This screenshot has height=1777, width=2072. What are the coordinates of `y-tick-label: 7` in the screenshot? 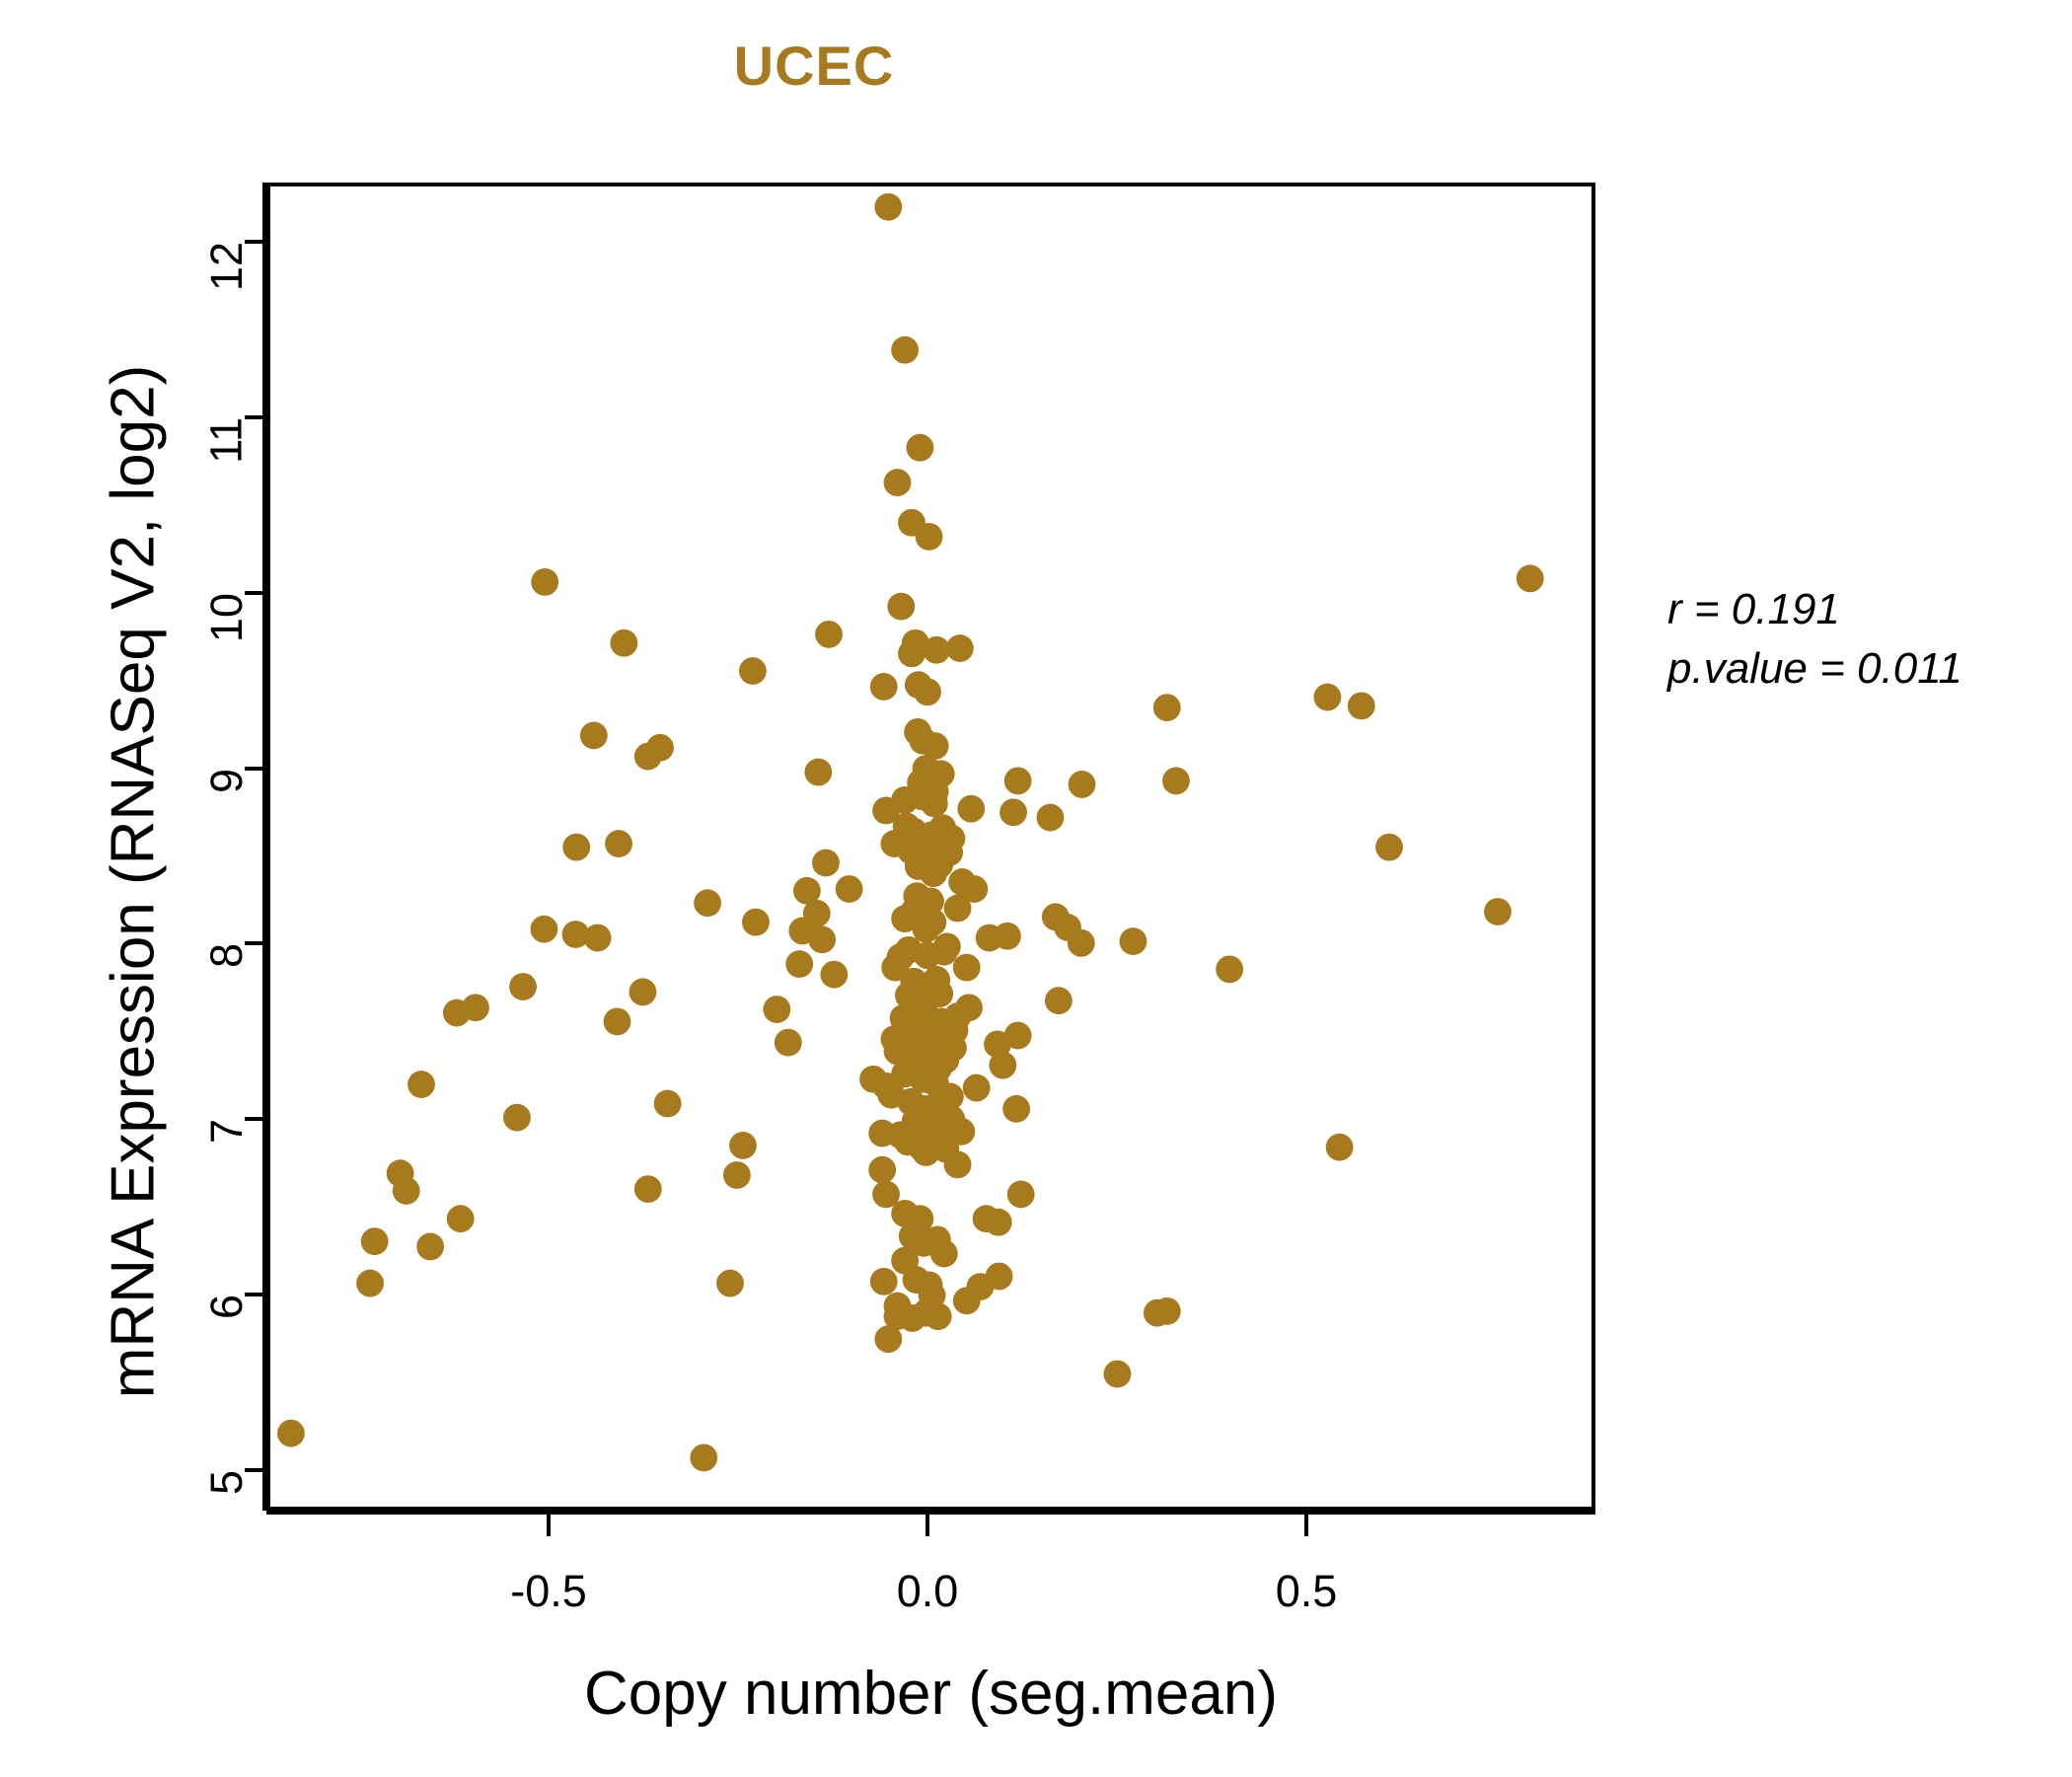 It's located at (227, 1132).